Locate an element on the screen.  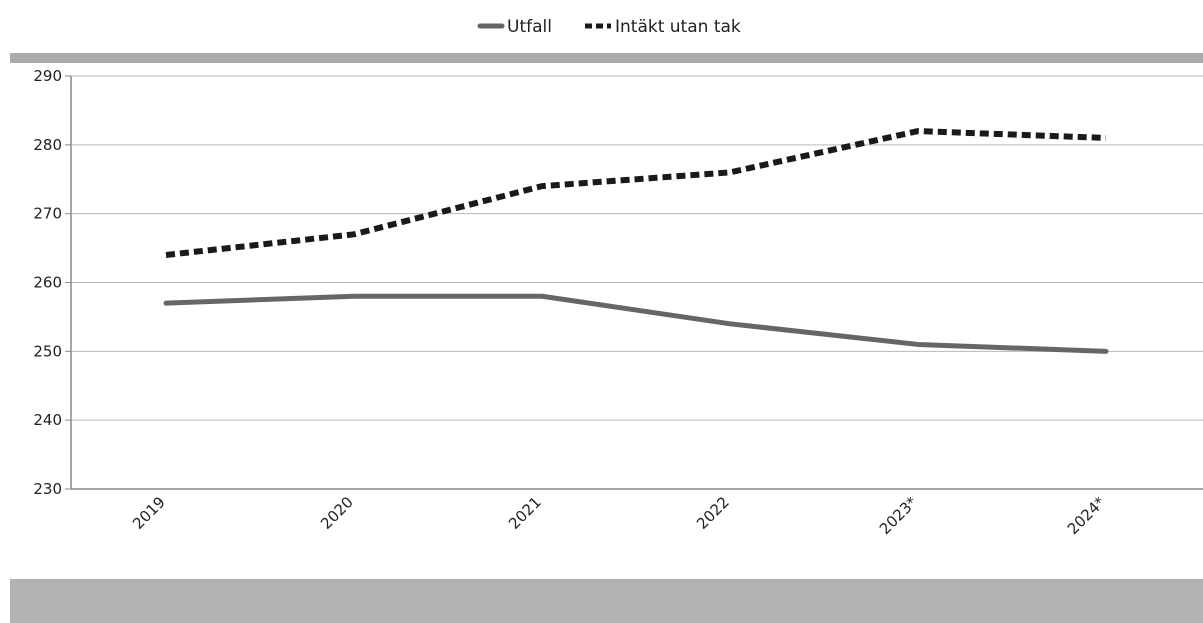
y-tick-label: 290 is located at coordinates (47, 76).